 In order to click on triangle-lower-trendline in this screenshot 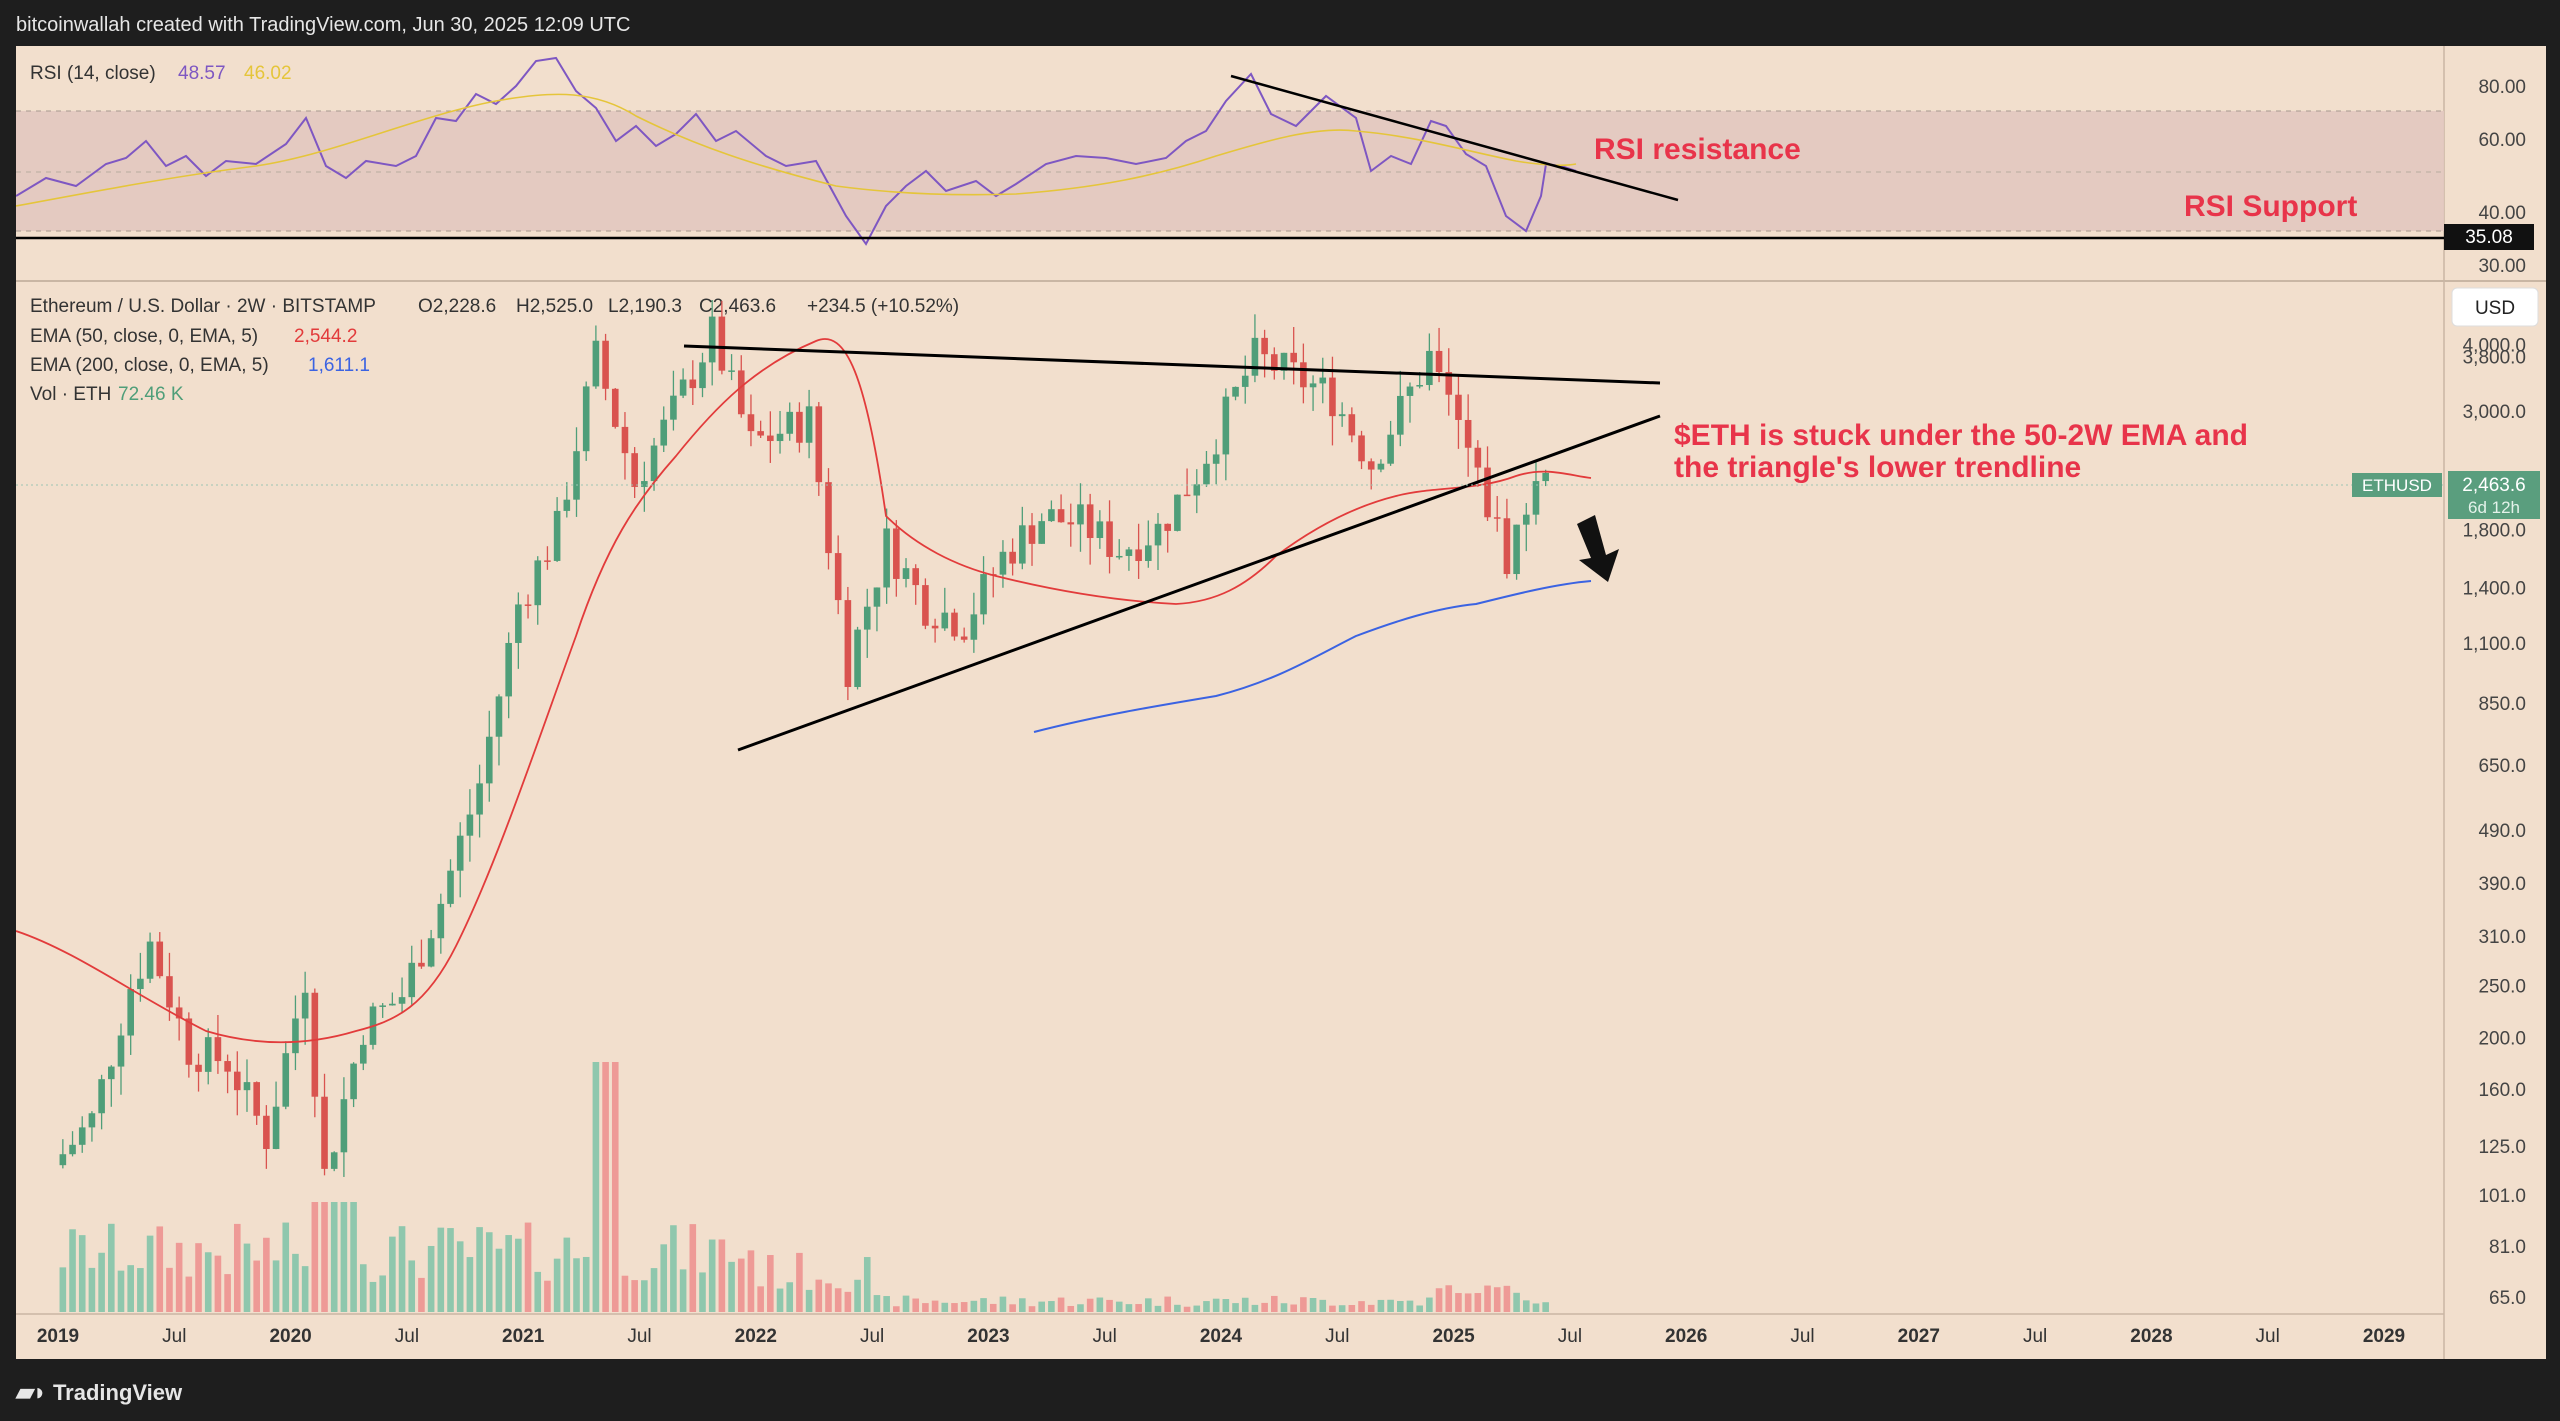, I will do `click(1199, 583)`.